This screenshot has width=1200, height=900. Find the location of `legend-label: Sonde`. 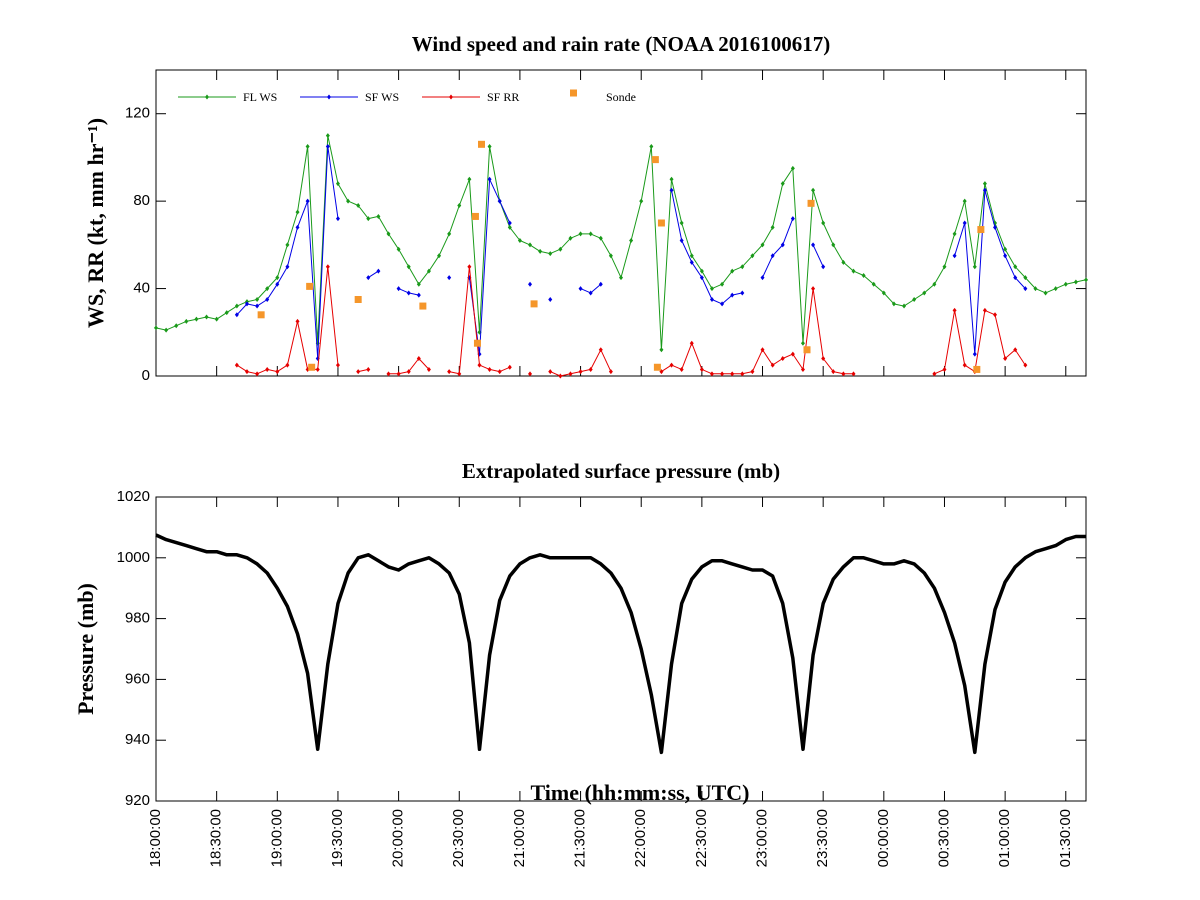

legend-label: Sonde is located at coordinates (621, 97).